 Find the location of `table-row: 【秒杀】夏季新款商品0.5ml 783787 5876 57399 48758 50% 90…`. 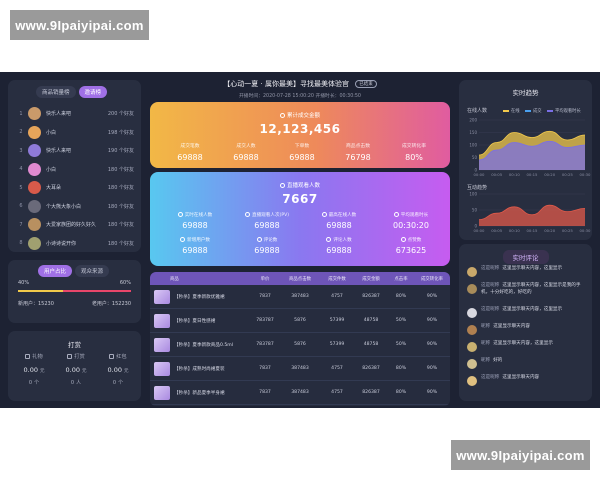

table-row: 【秒杀】夏季新款商品0.5ml 783787 5876 57399 48758 50% 90… is located at coordinates (300, 345).